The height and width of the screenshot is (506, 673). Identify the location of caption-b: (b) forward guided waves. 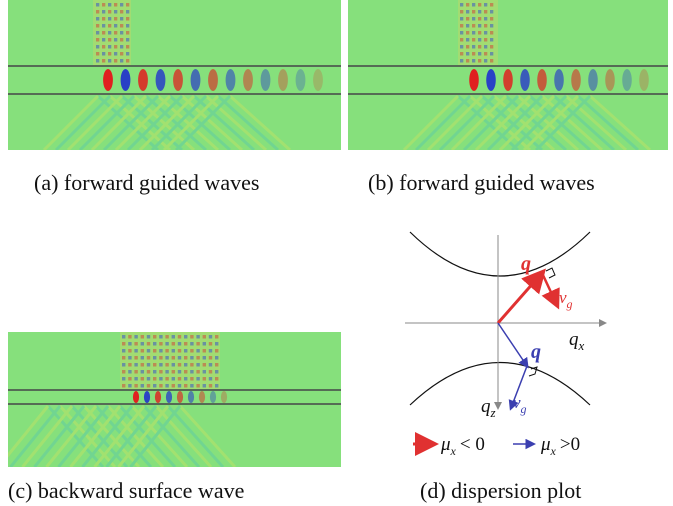
(481, 182).